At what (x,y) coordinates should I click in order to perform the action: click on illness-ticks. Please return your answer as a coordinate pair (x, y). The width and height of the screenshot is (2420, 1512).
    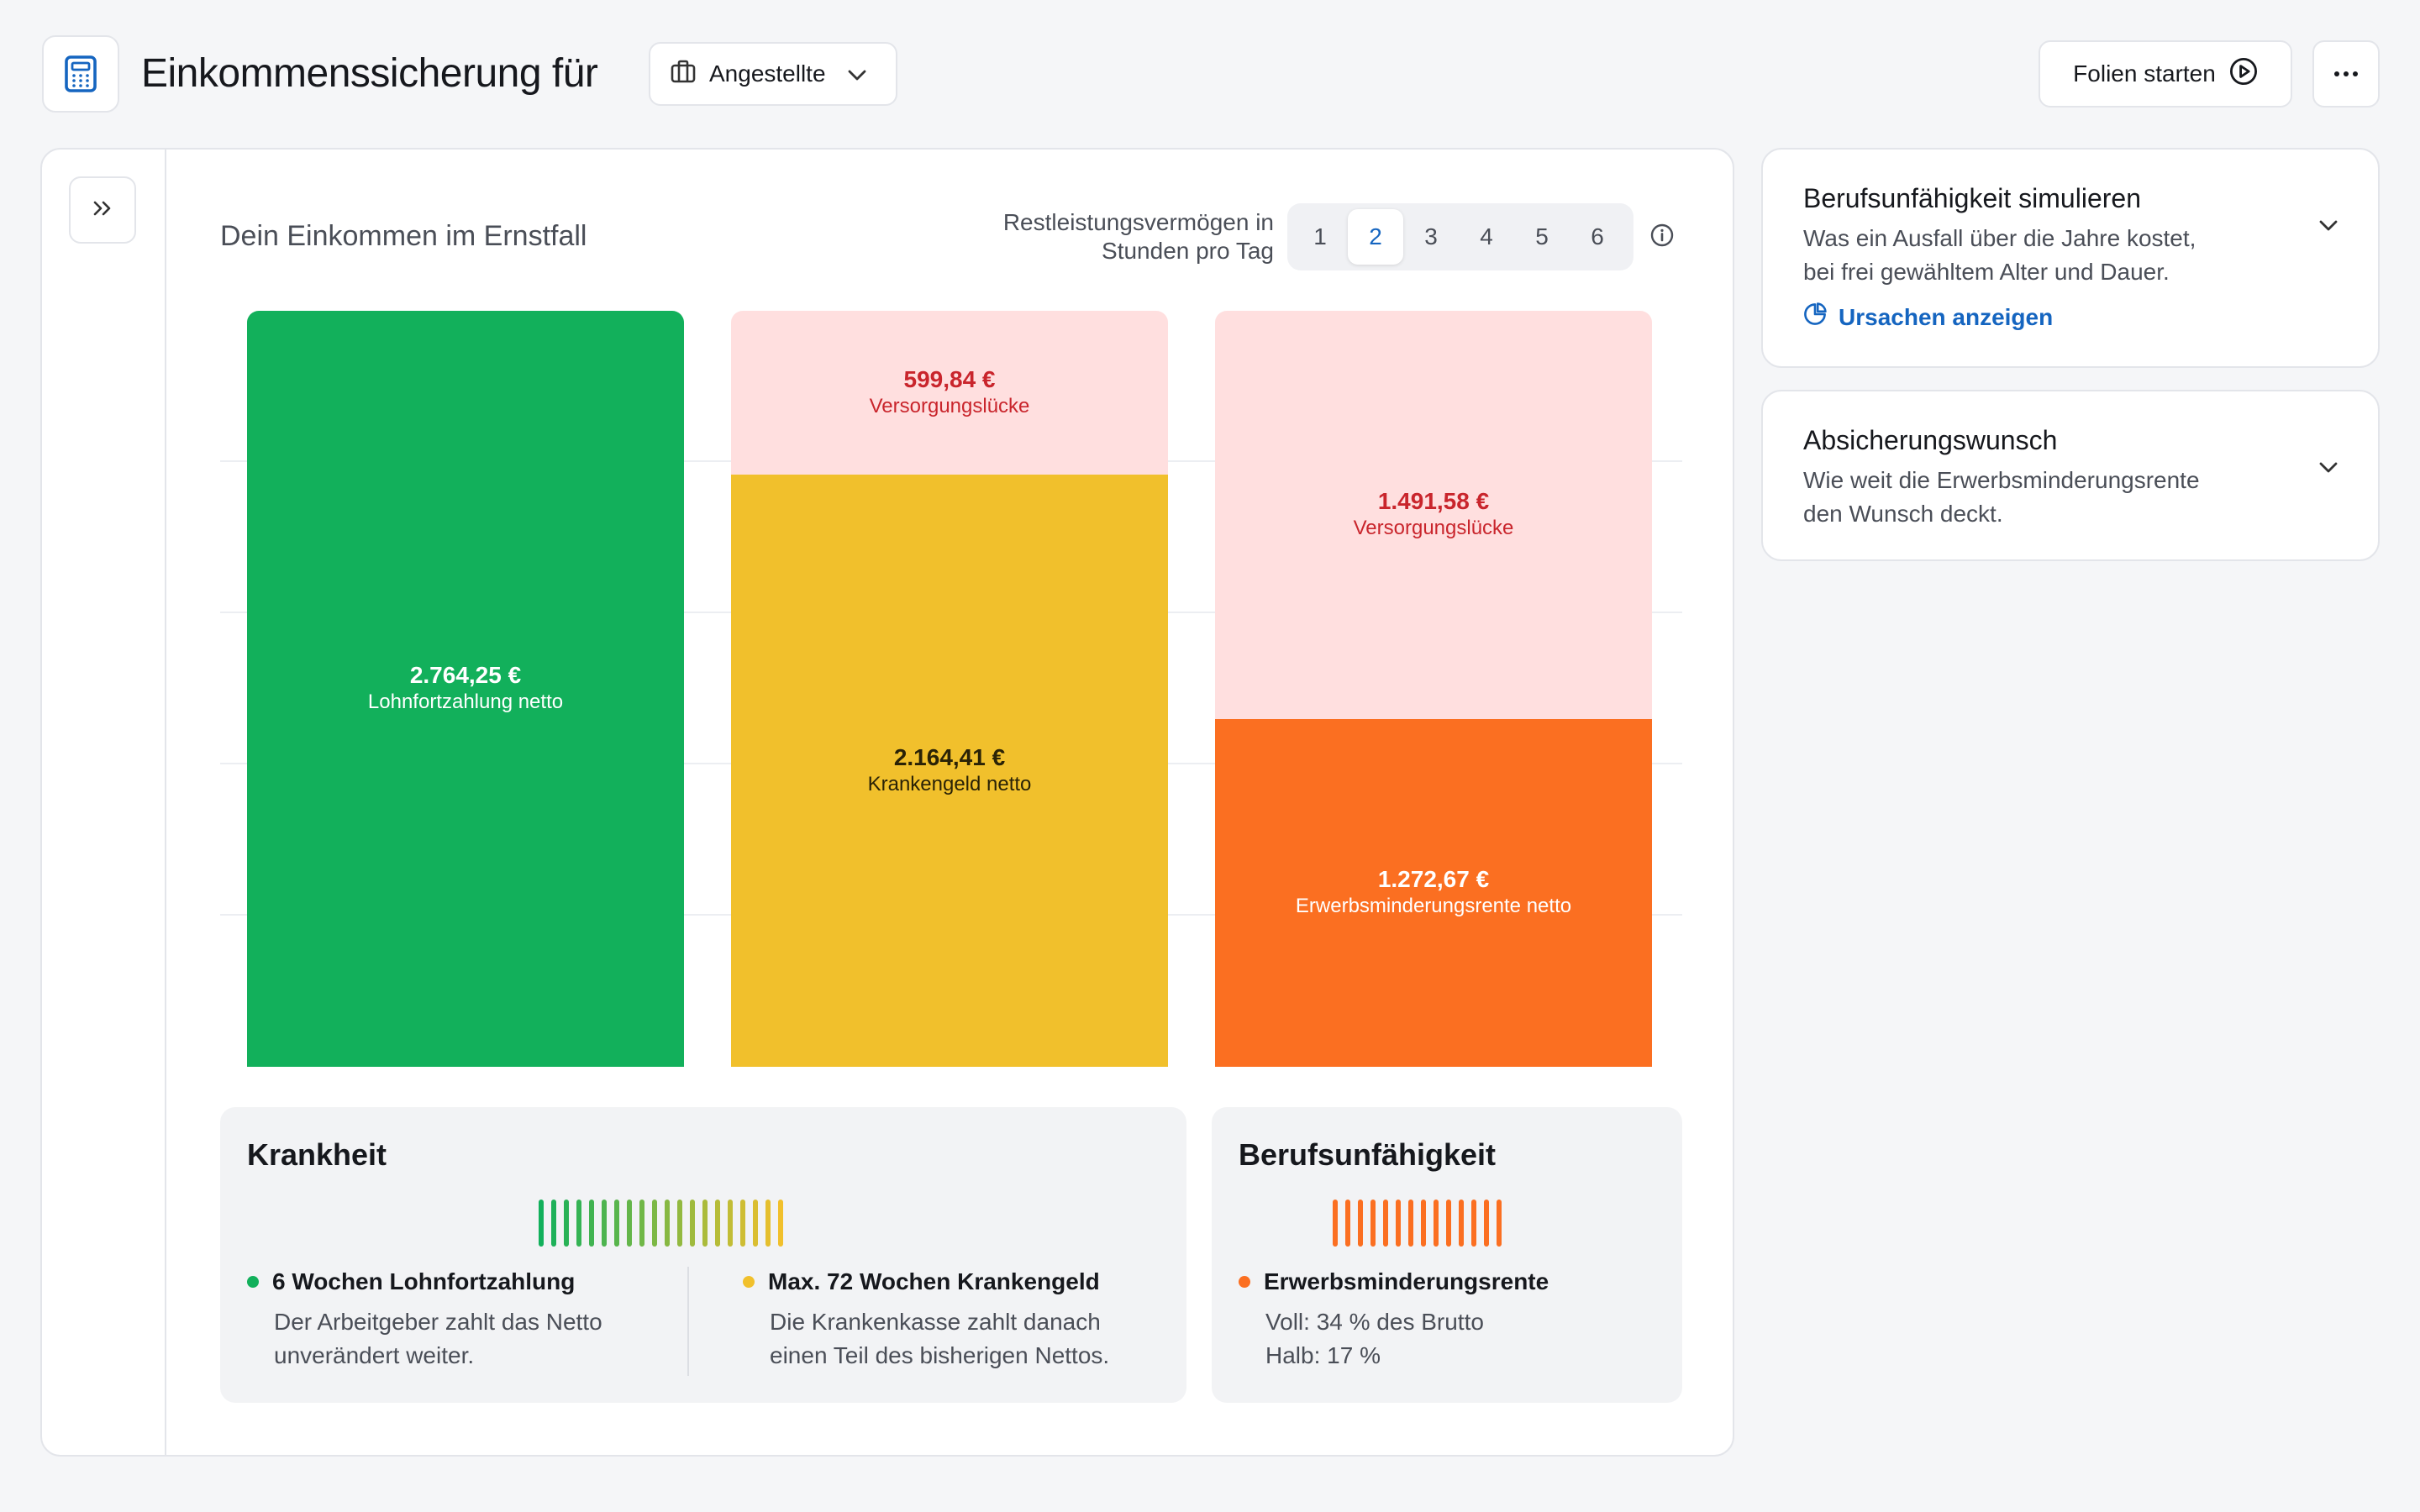
    Looking at the image, I should click on (661, 1223).